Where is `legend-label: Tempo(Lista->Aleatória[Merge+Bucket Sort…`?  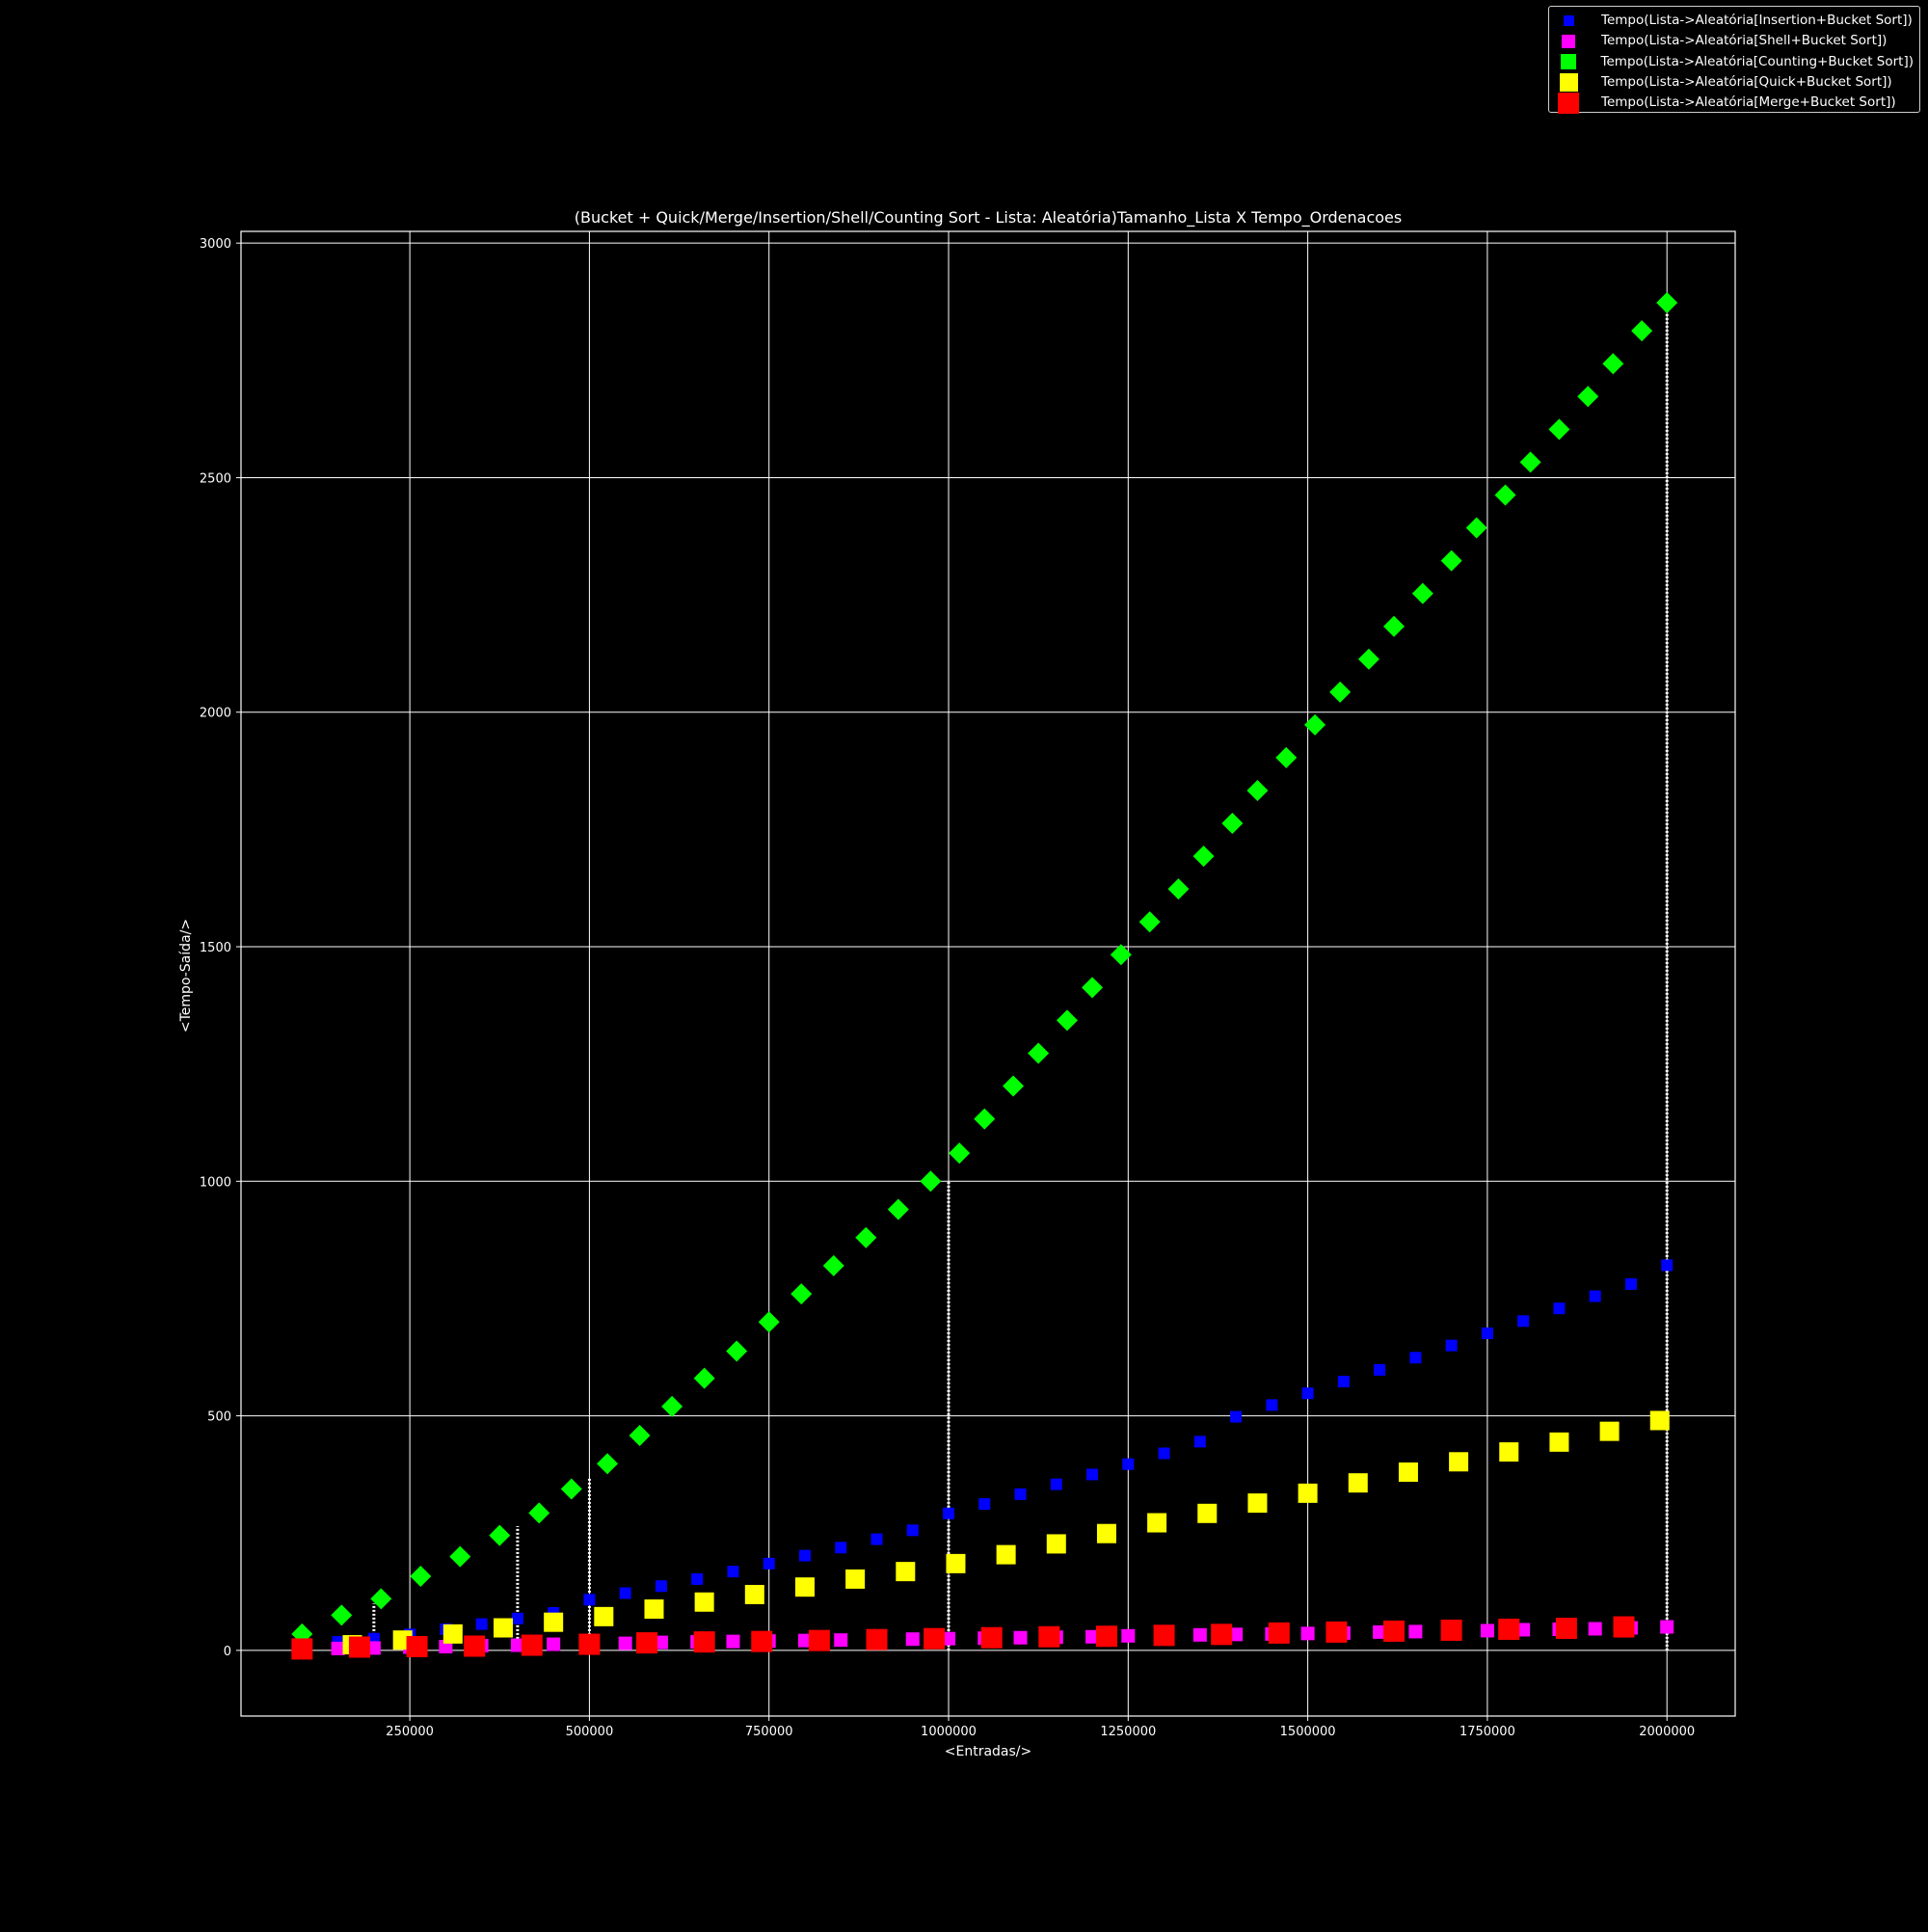 legend-label: Tempo(Lista->Aleatória[Merge+Bucket Sort… is located at coordinates (1749, 103).